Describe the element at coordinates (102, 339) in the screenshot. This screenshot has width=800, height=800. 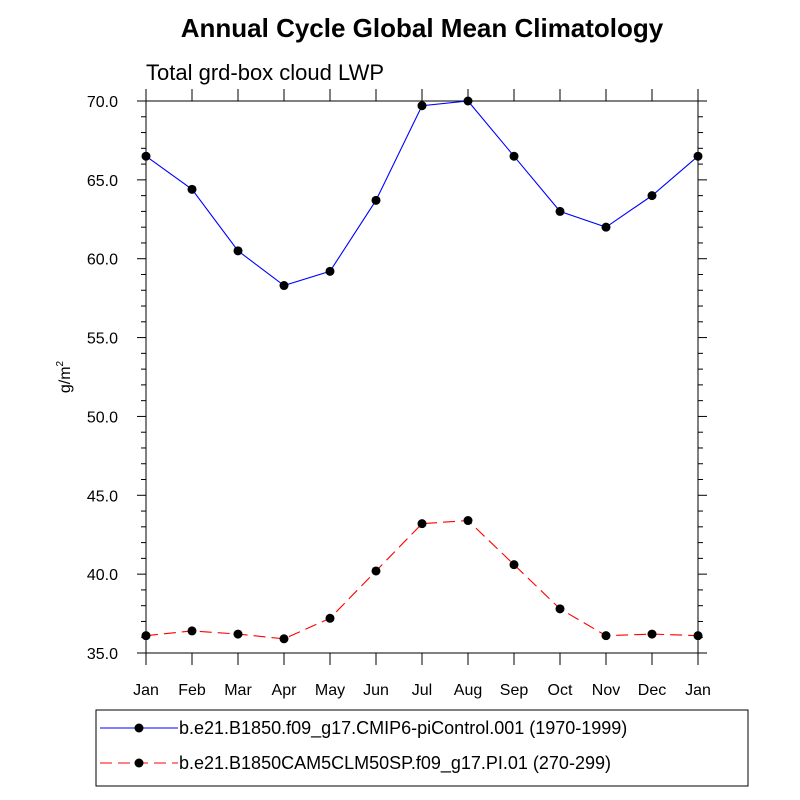
I see `y-tick-label: 55.0` at that location.